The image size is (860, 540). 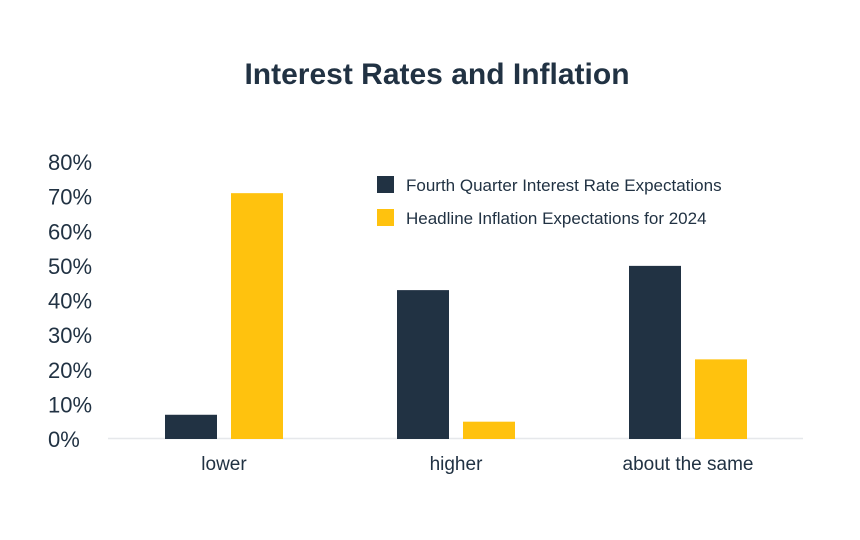 I want to click on x-category-label: lower, so click(x=224, y=464).